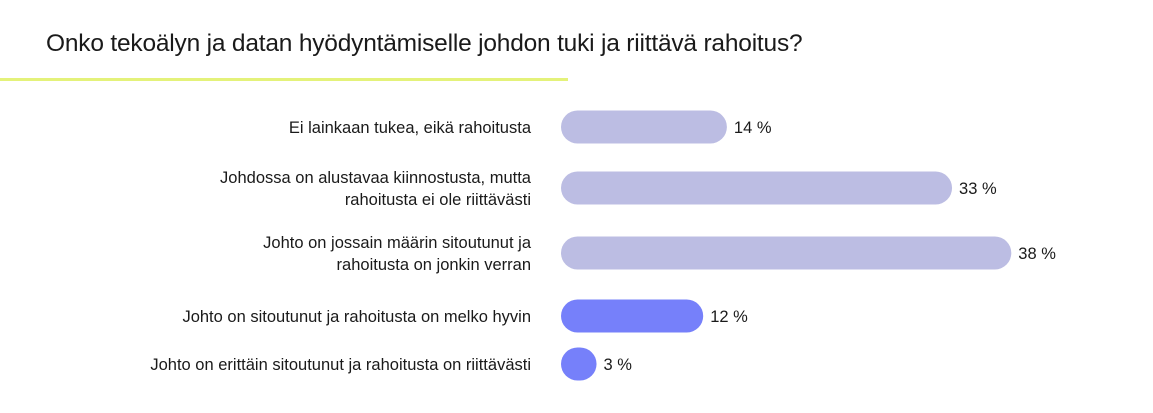  I want to click on value-label-3: 38 %, so click(1037, 254).